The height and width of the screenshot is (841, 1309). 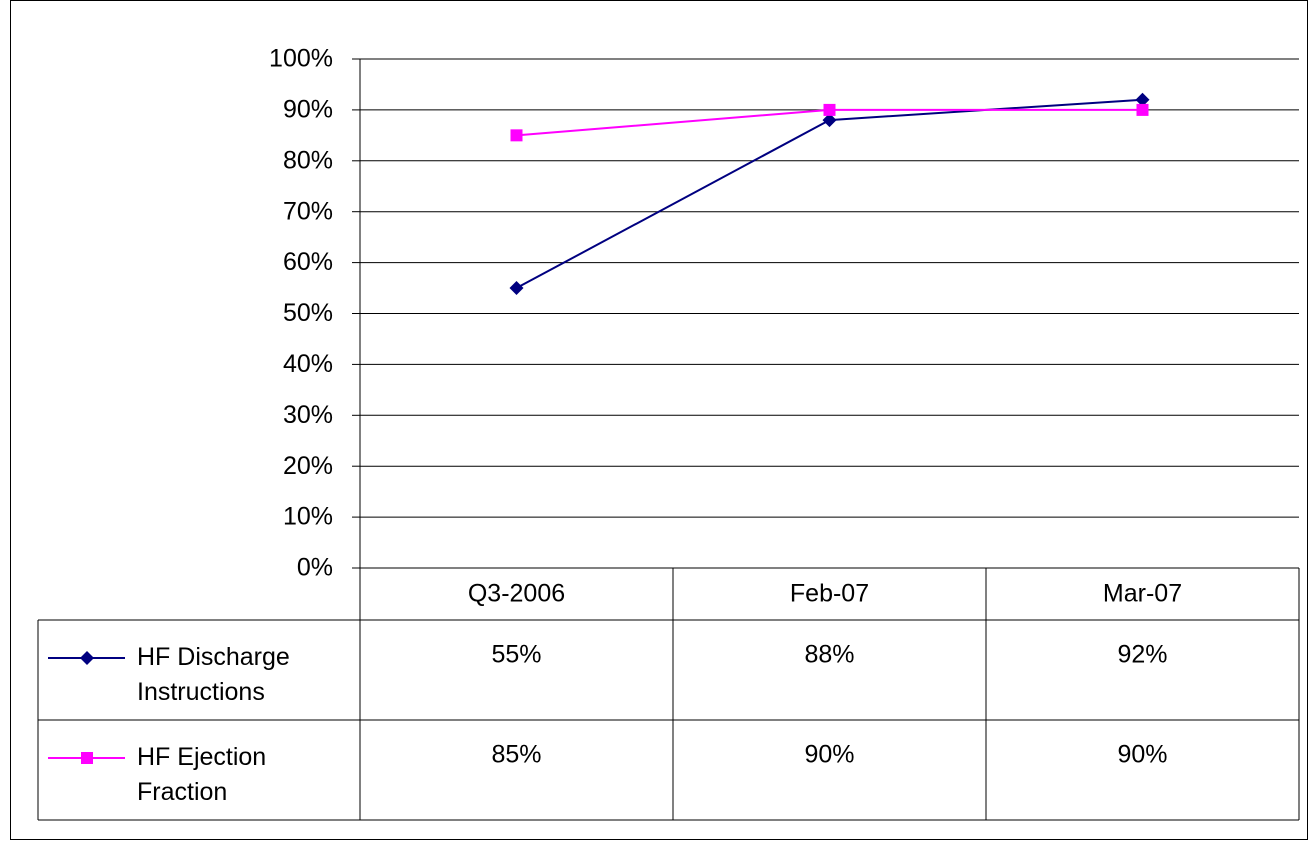 I want to click on table-value: 85%, so click(x=516, y=755).